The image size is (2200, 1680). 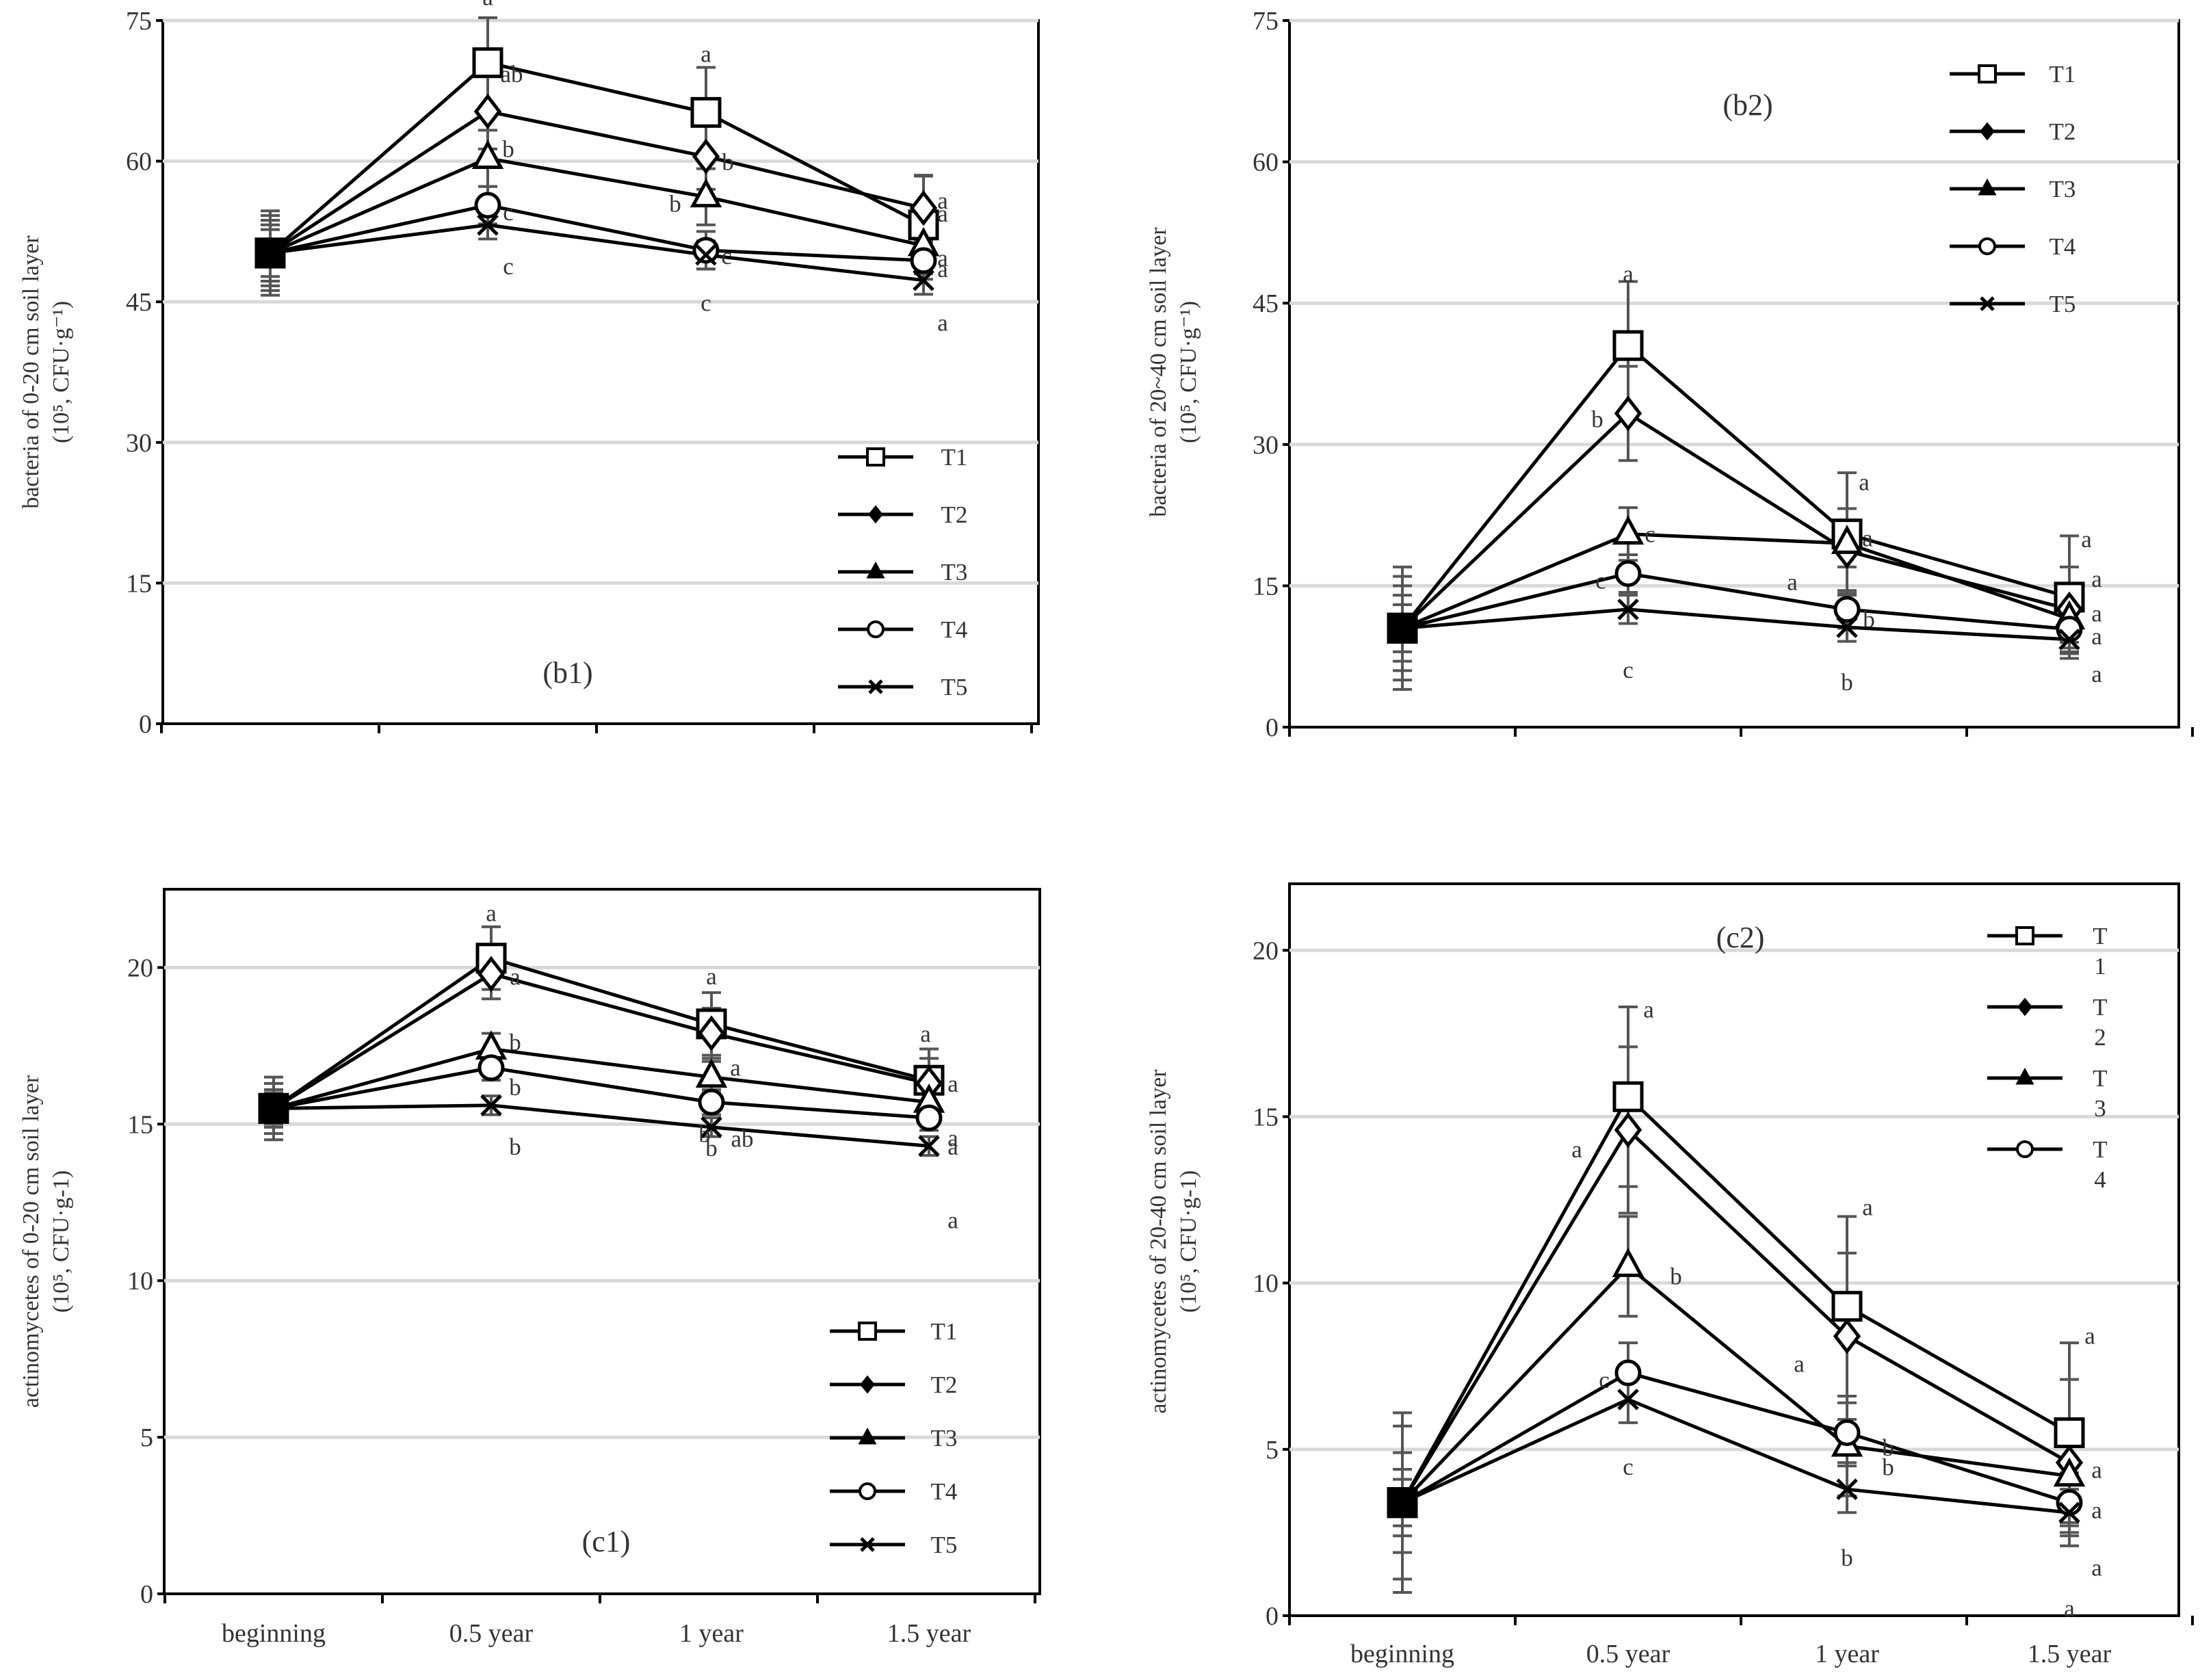 What do you see at coordinates (1628, 1654) in the screenshot?
I see `x-category-label: 0.5 year` at bounding box center [1628, 1654].